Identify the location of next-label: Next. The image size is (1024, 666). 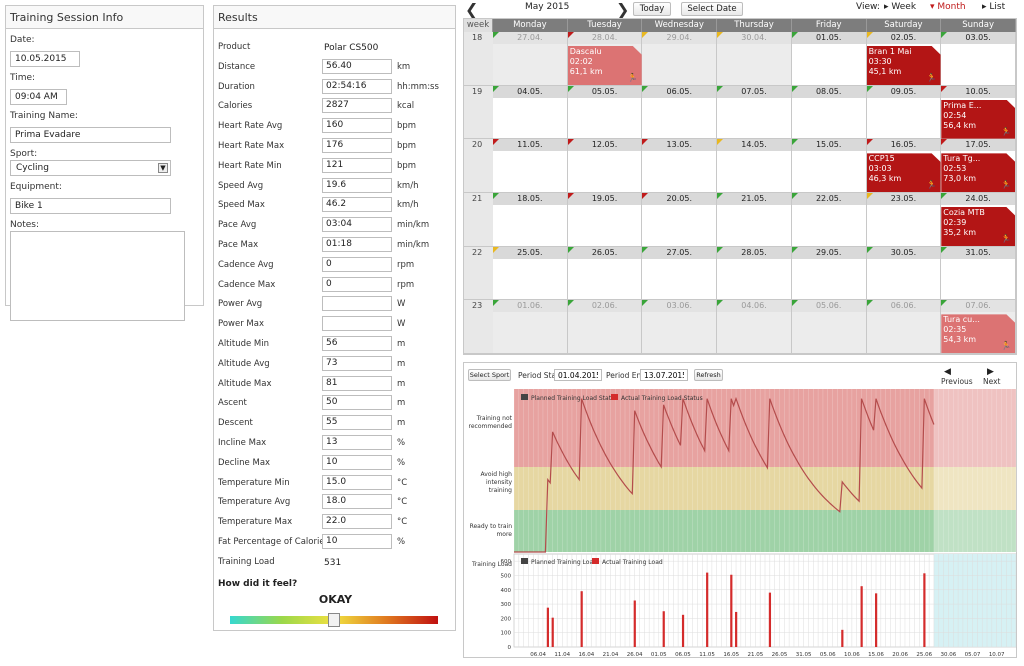
(992, 381).